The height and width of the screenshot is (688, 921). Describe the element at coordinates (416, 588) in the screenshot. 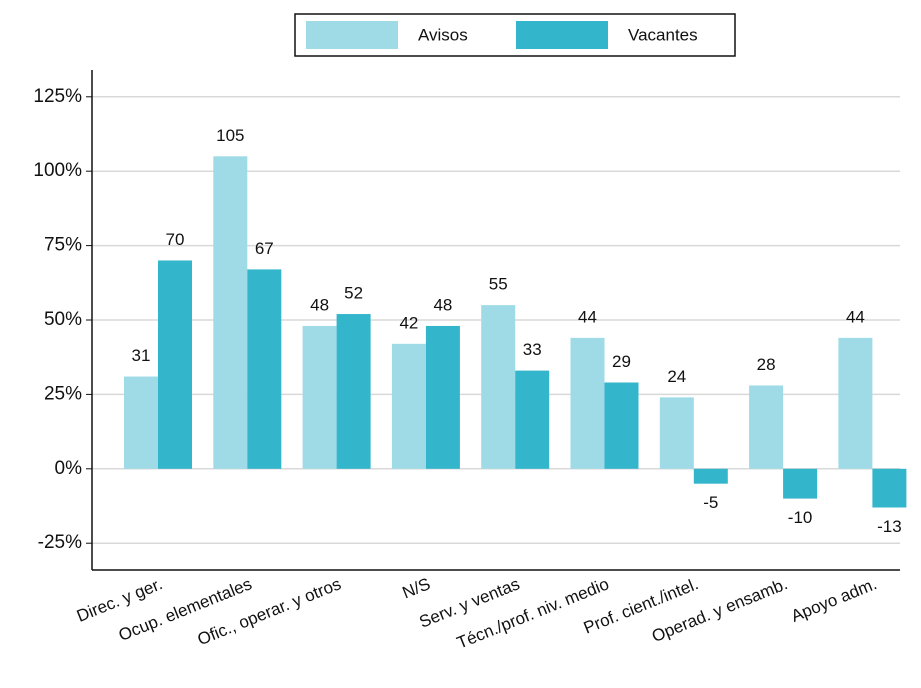

I see `x-tick-label: N/S` at that location.